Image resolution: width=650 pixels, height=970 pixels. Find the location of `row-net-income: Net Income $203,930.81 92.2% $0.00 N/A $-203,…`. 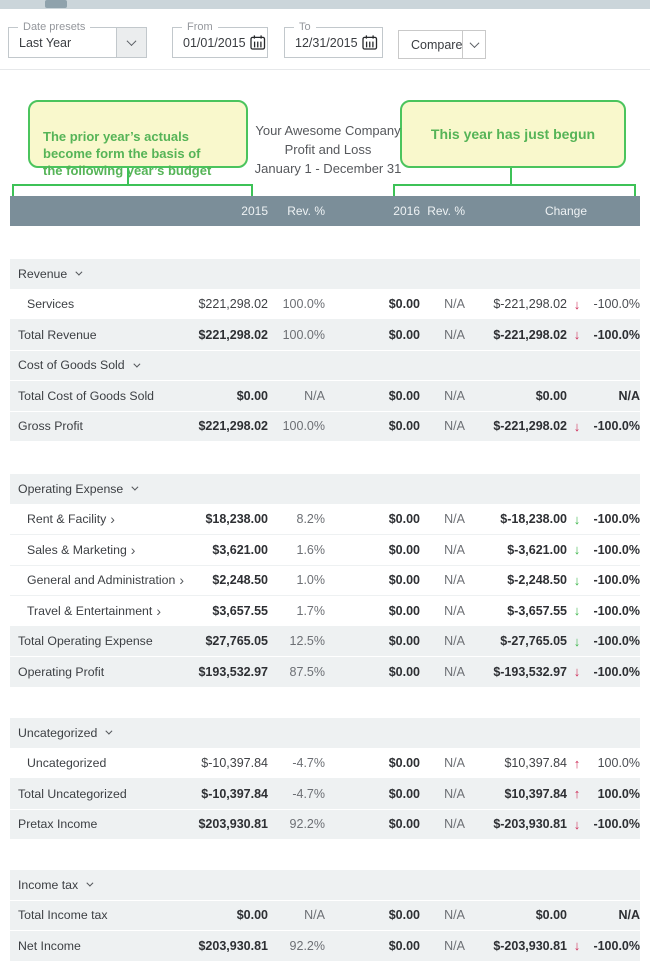

row-net-income: Net Income $203,930.81 92.2% $0.00 N/A $-203,… is located at coordinates (325, 946).